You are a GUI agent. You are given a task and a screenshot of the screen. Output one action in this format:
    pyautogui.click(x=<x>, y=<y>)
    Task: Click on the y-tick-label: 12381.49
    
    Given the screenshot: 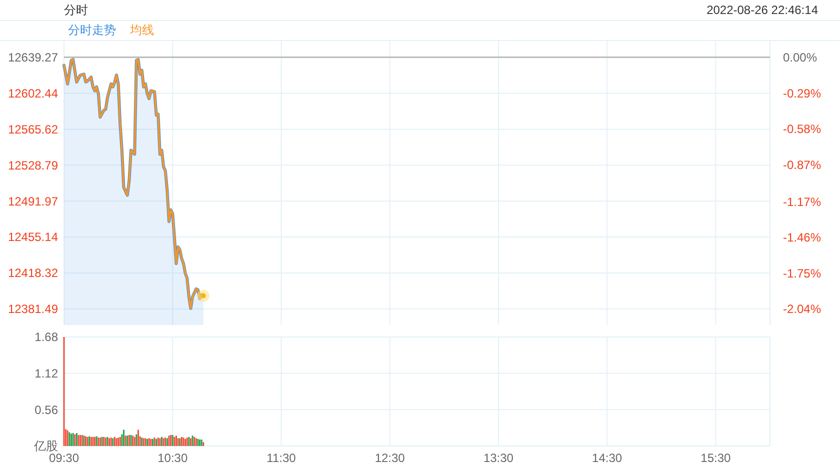 What is the action you would take?
    pyautogui.click(x=33, y=309)
    